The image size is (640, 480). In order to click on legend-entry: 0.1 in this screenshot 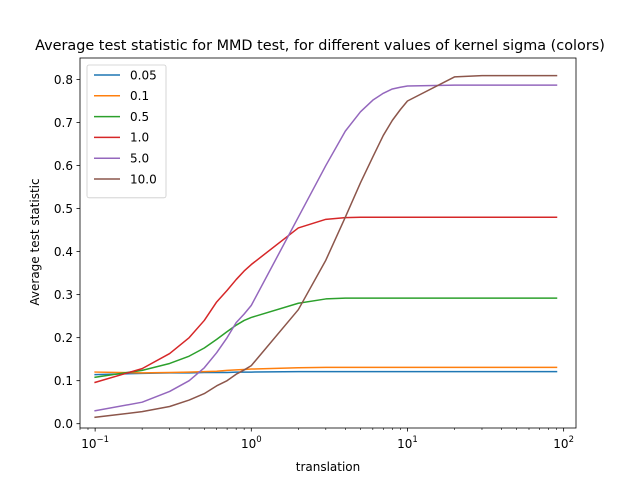, I will do `click(139, 96)`.